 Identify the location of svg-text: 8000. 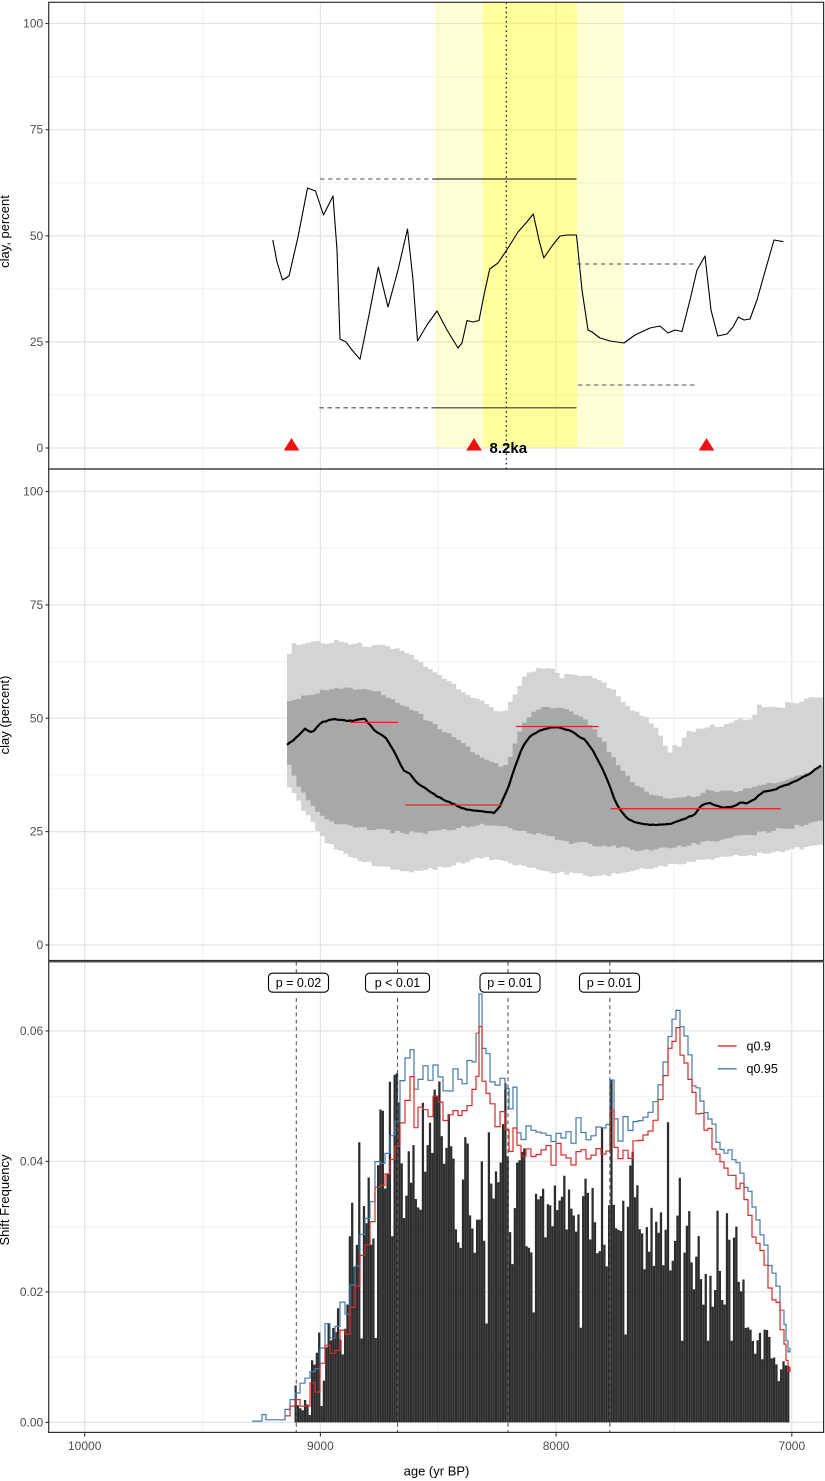
(556, 1446).